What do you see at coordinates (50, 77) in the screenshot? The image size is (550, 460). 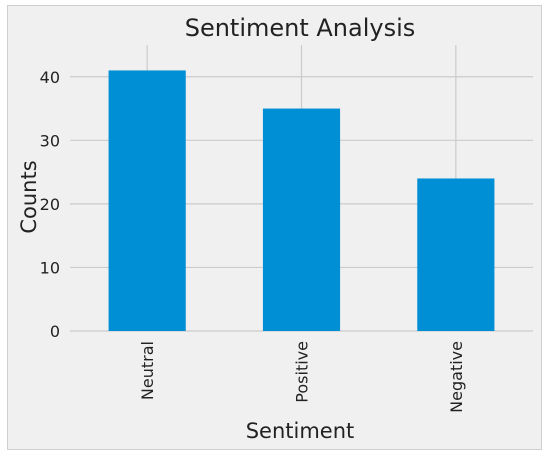 I see `y-tick-label: 40` at bounding box center [50, 77].